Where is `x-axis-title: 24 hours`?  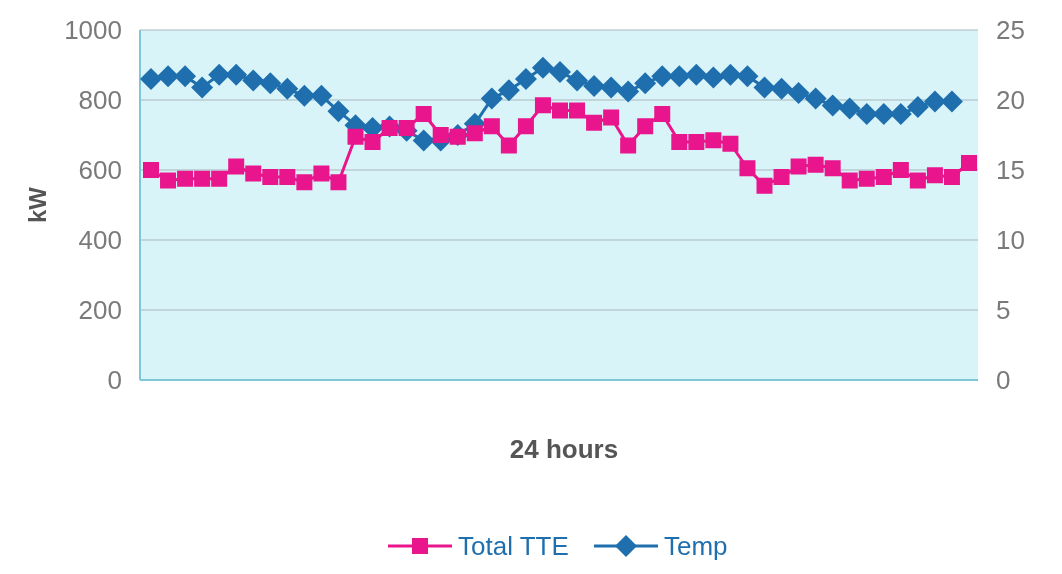 x-axis-title: 24 hours is located at coordinates (564, 449).